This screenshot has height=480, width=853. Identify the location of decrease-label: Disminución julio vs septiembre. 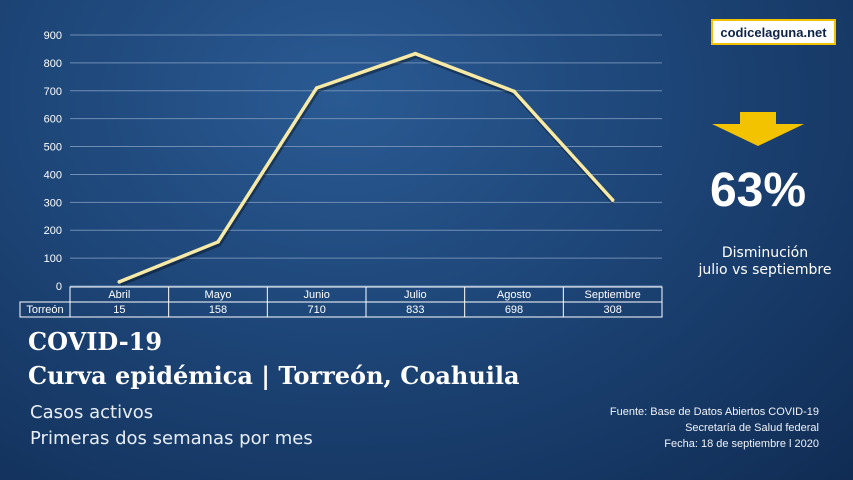
(765, 262).